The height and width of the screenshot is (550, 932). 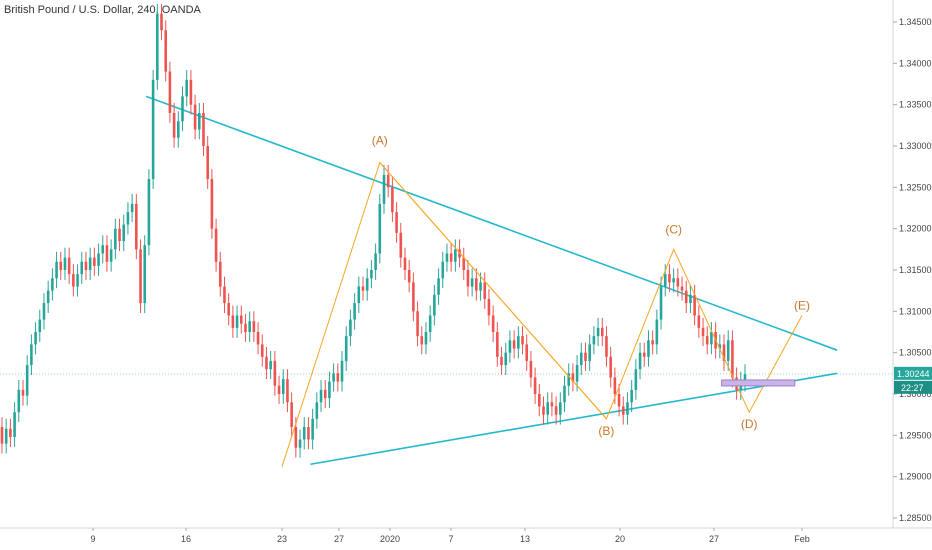 What do you see at coordinates (915, 105) in the screenshot?
I see `y-tick-label: 1.33500` at bounding box center [915, 105].